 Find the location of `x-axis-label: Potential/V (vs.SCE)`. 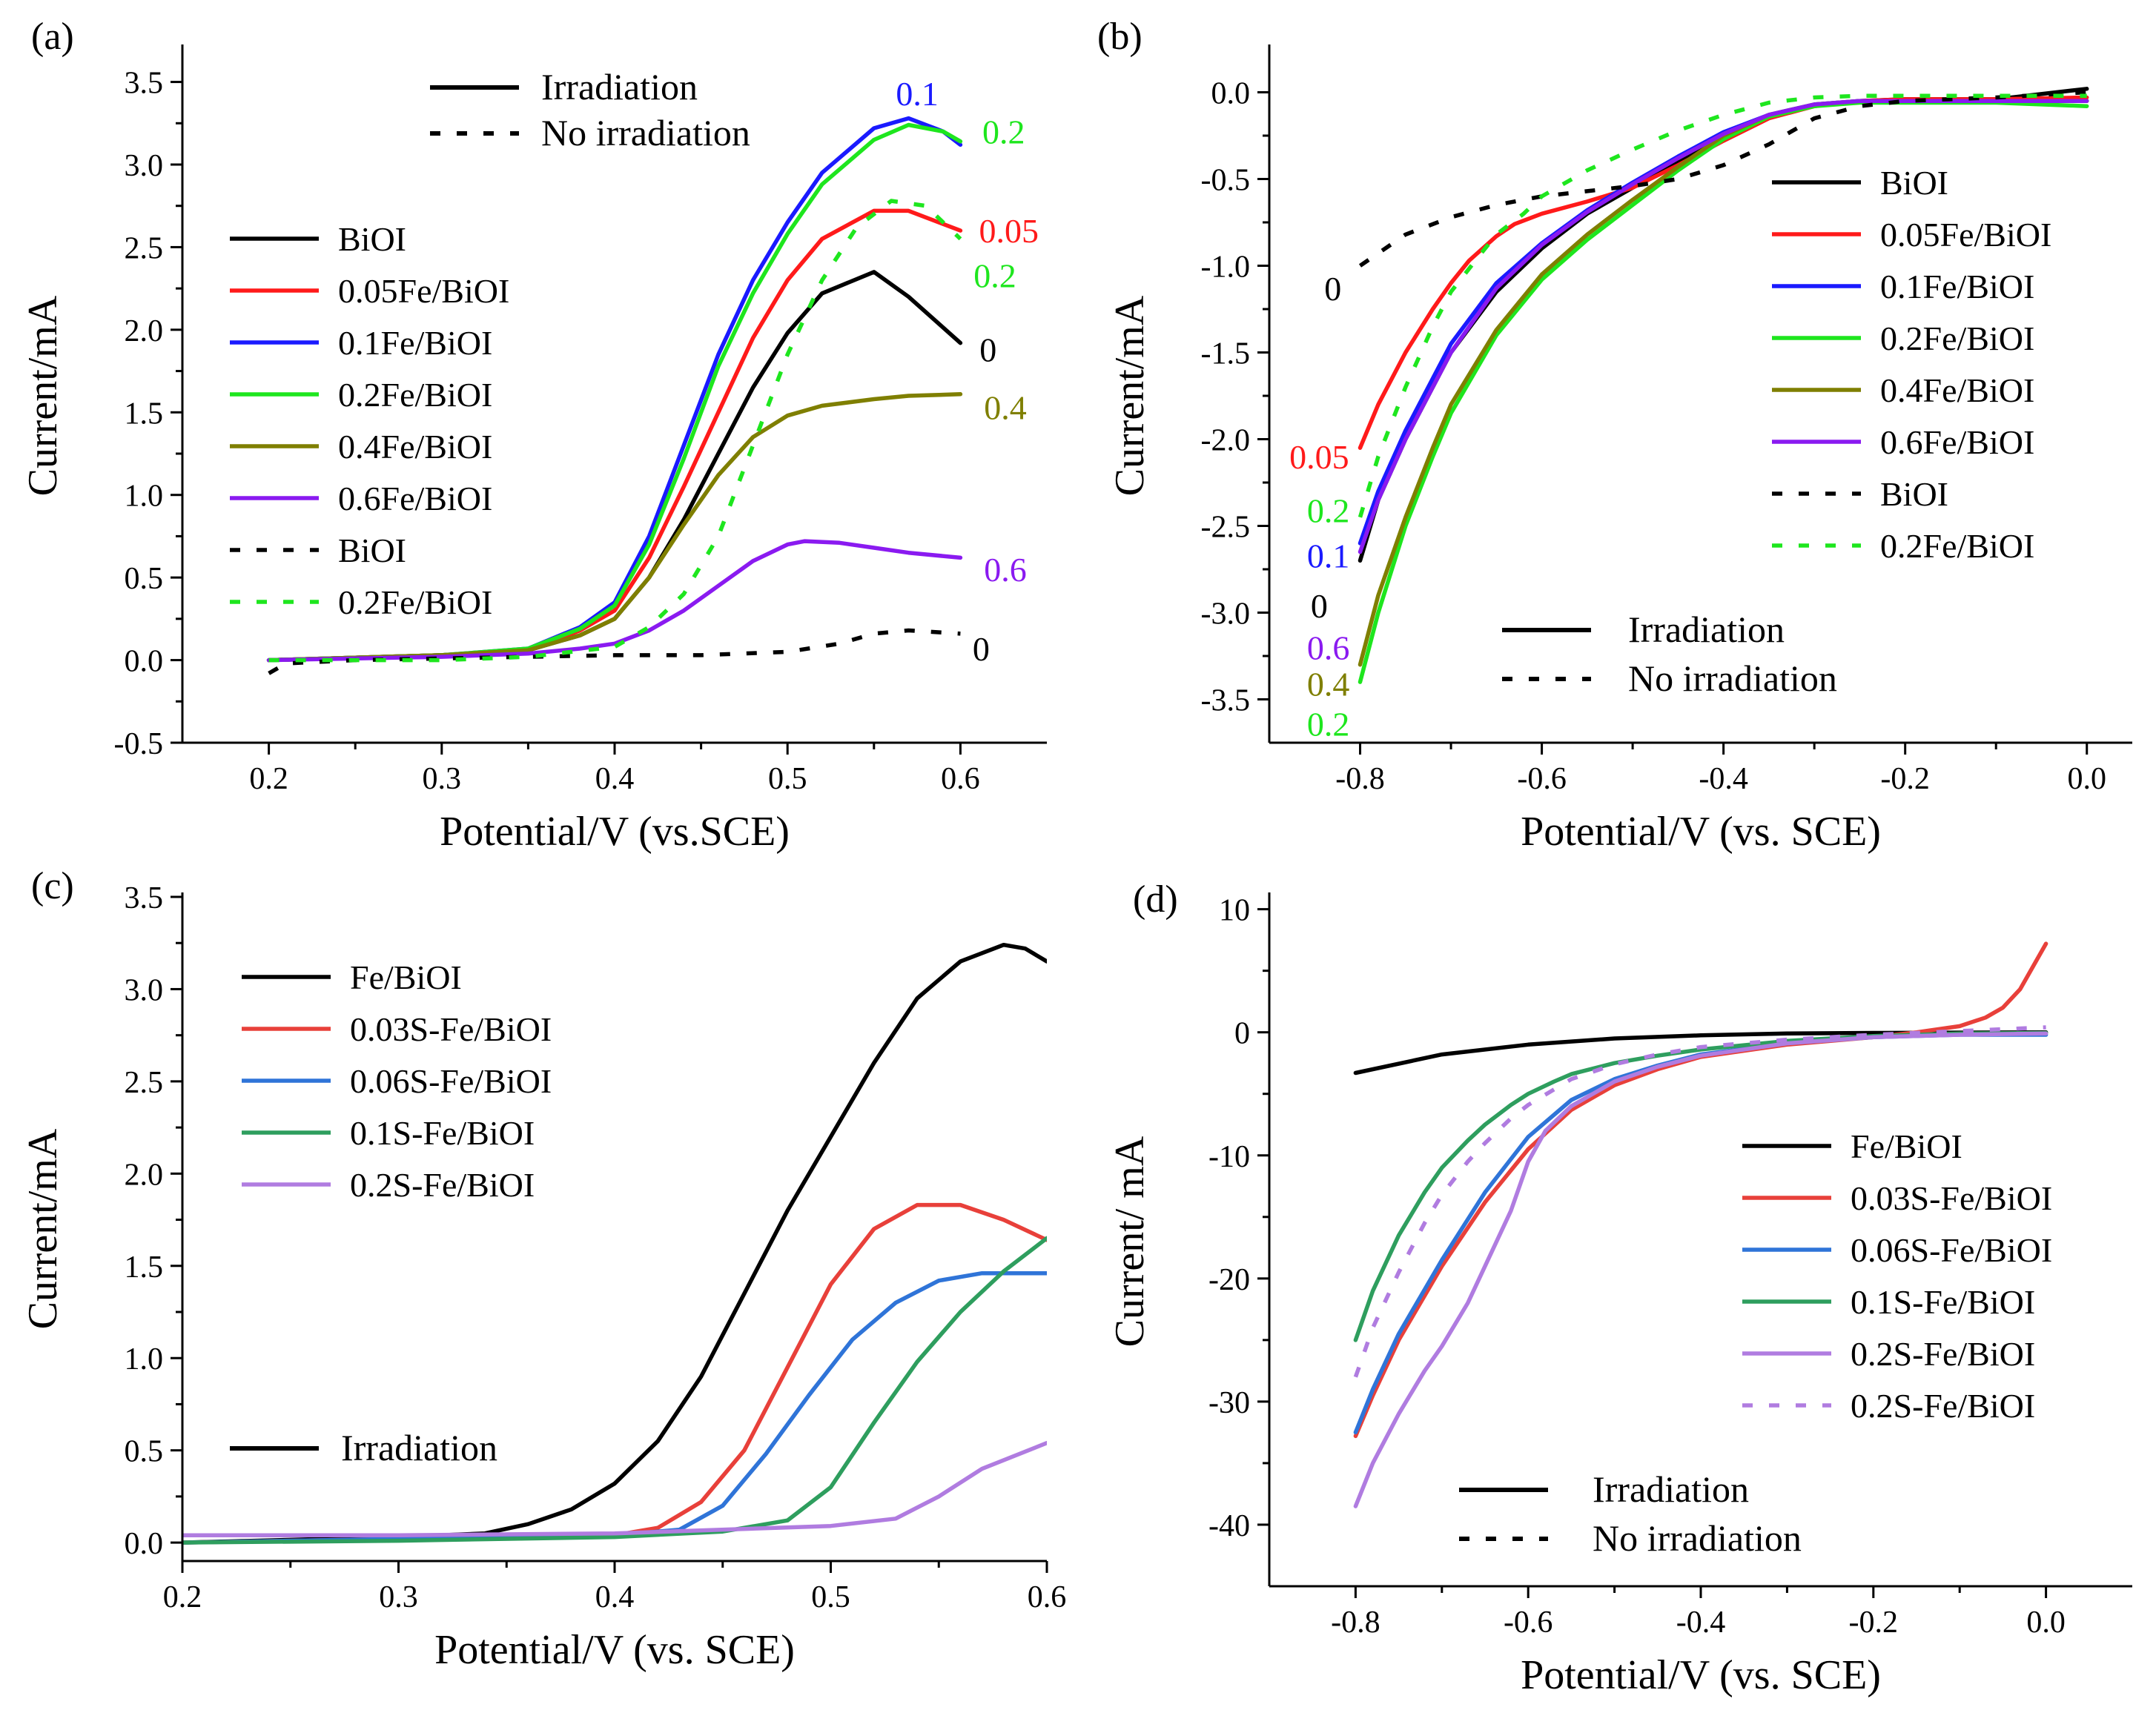

x-axis-label: Potential/V (vs.SCE) is located at coordinates (615, 832).